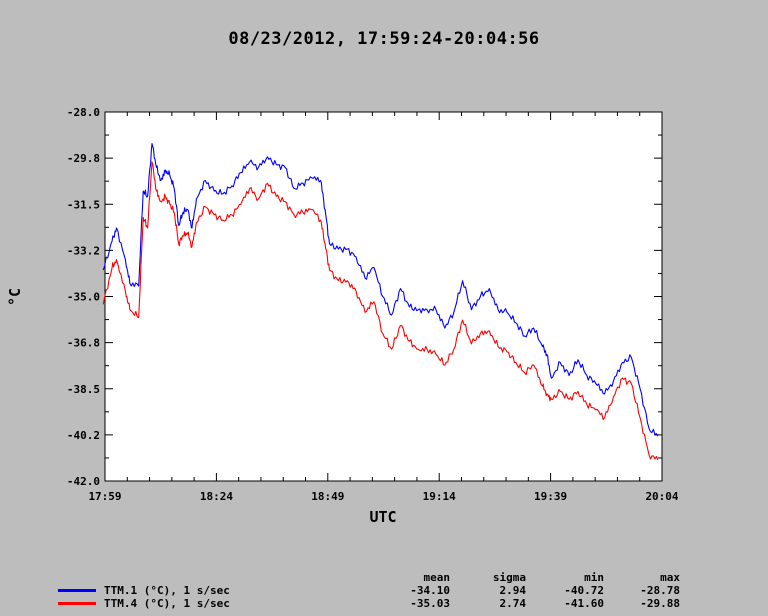  What do you see at coordinates (660, 590) in the screenshot?
I see `max-ttm1: -28.78` at bounding box center [660, 590].